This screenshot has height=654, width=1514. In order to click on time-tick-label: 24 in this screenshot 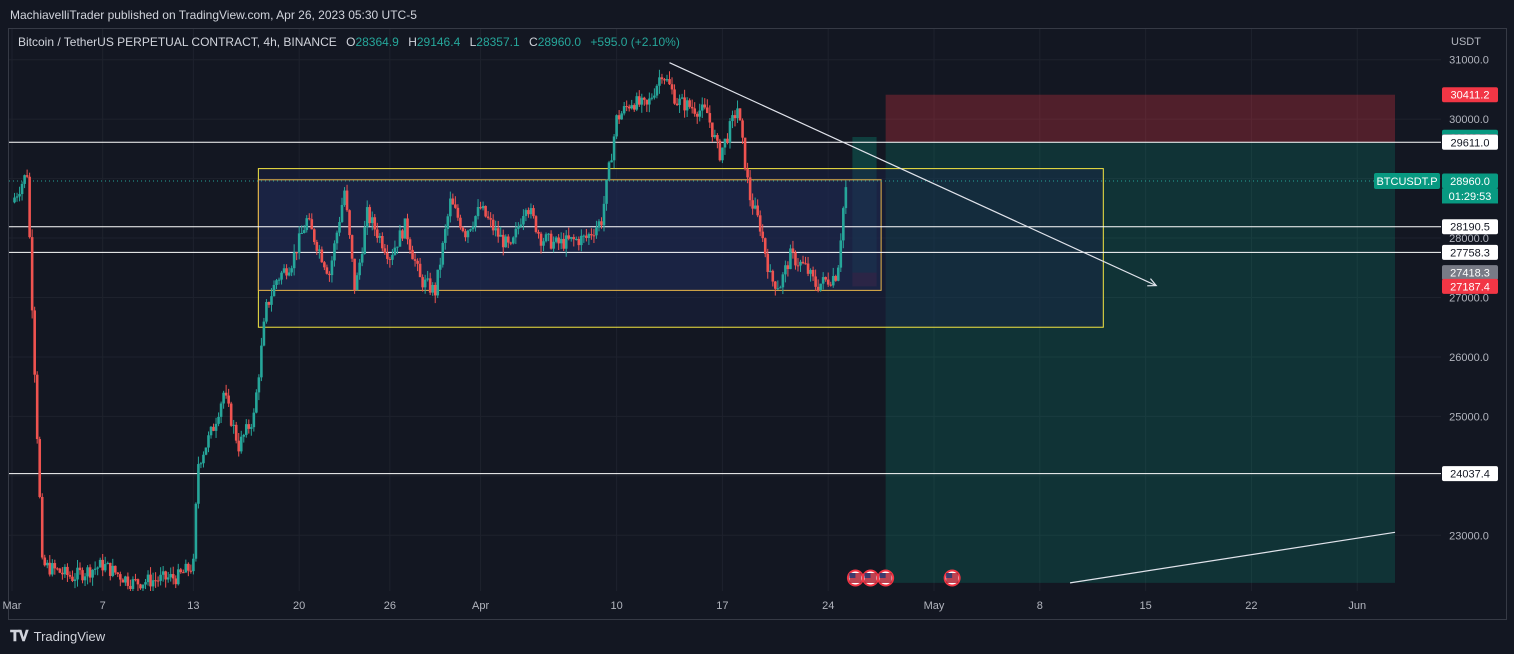, I will do `click(828, 606)`.